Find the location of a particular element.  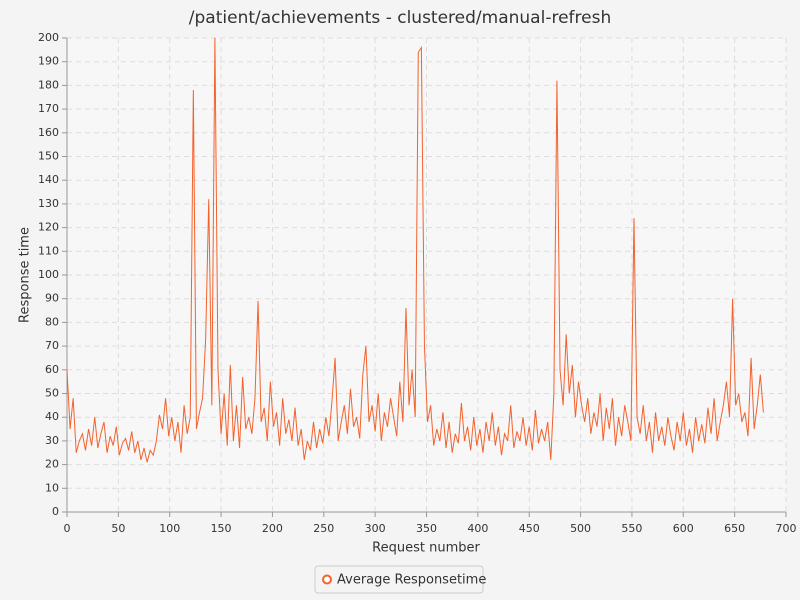

x-tick-label: 500 is located at coordinates (580, 528).